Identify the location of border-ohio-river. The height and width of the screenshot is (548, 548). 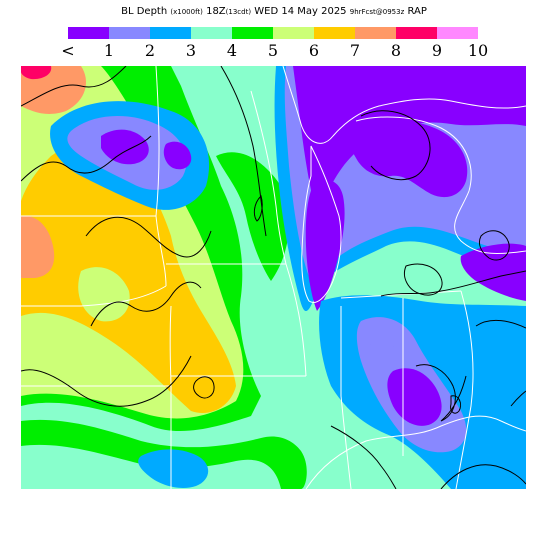
(415, 452).